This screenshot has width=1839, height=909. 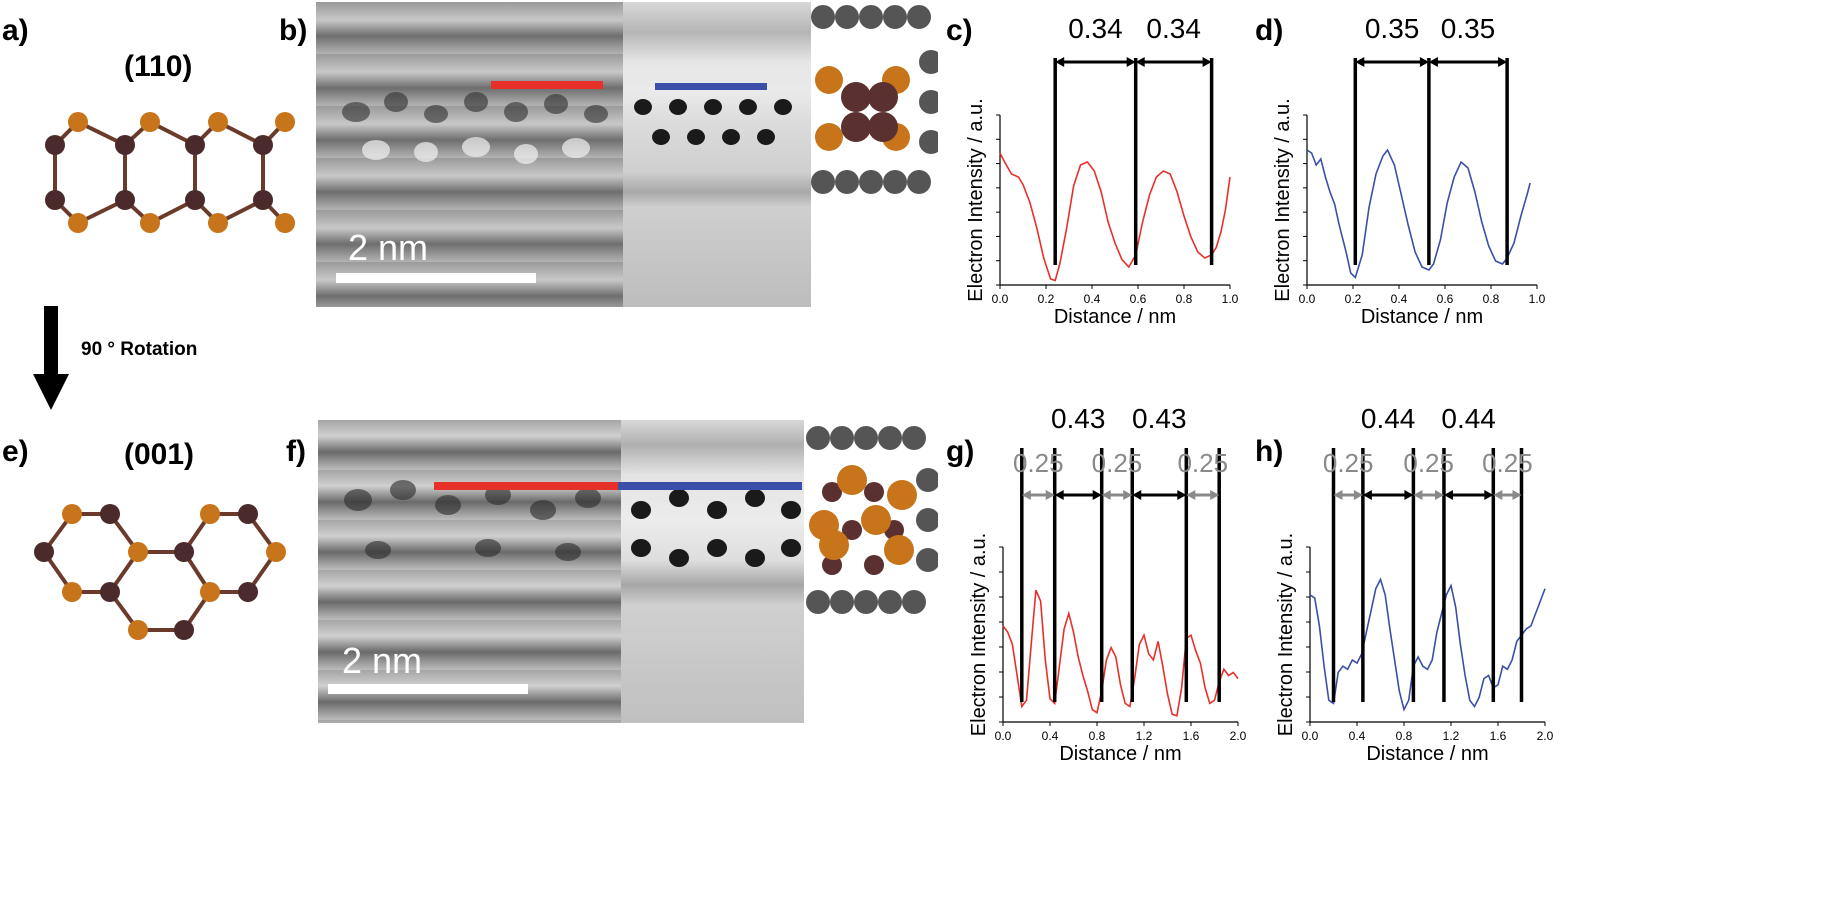 What do you see at coordinates (293, 30) in the screenshot?
I see `panel-label-b: b)` at bounding box center [293, 30].